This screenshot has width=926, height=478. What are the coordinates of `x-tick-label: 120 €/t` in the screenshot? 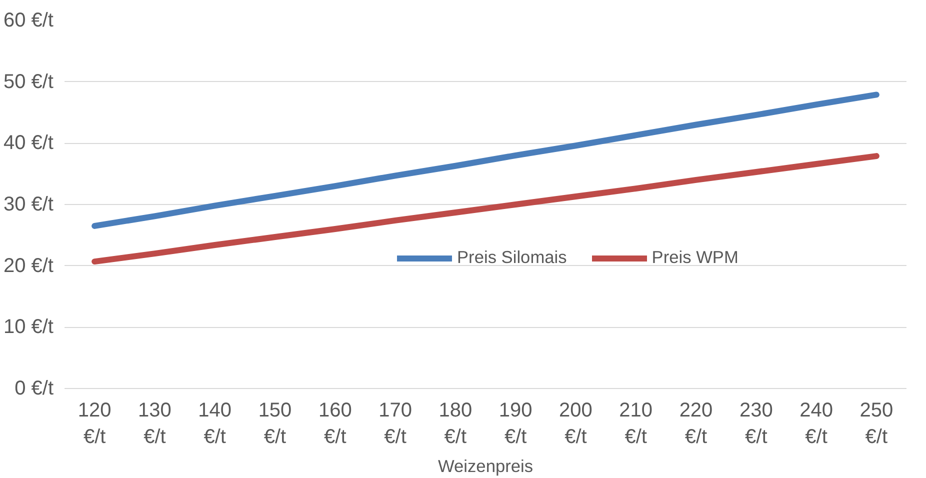 It's located at (95, 424).